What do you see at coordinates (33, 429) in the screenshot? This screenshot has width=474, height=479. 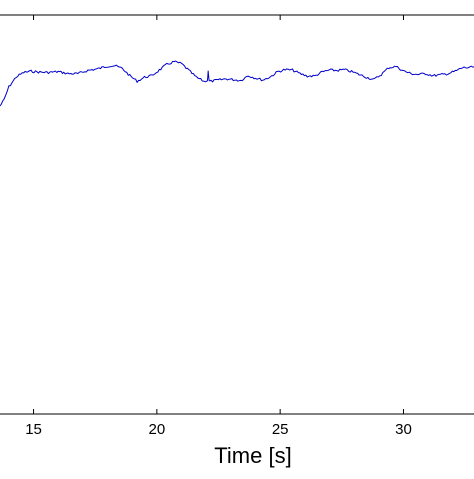 I see `x-tick-label: 15` at bounding box center [33, 429].